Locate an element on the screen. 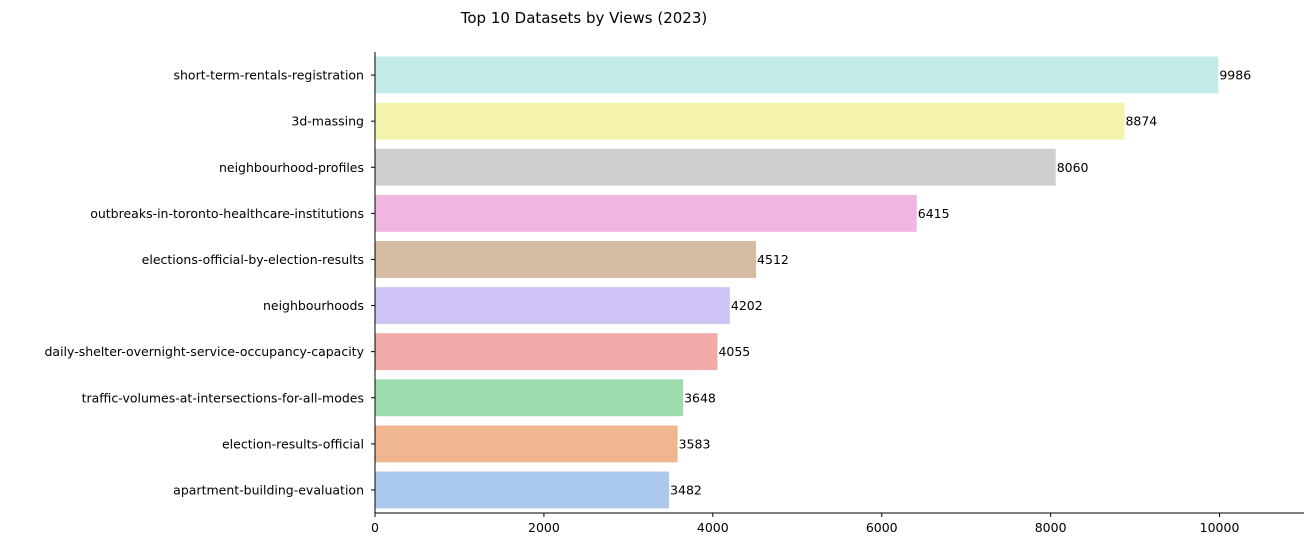  bar-value-label: 8874 is located at coordinates (1141, 121).